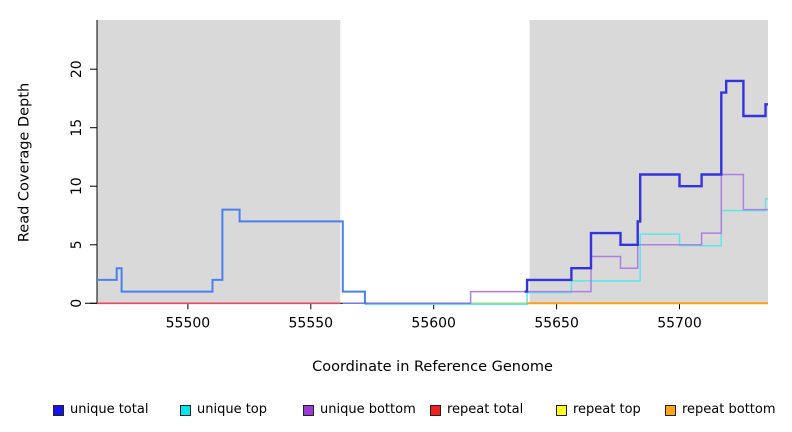 The image size is (792, 432). Describe the element at coordinates (566, 252) in the screenshot. I see `line-unique-top` at that location.